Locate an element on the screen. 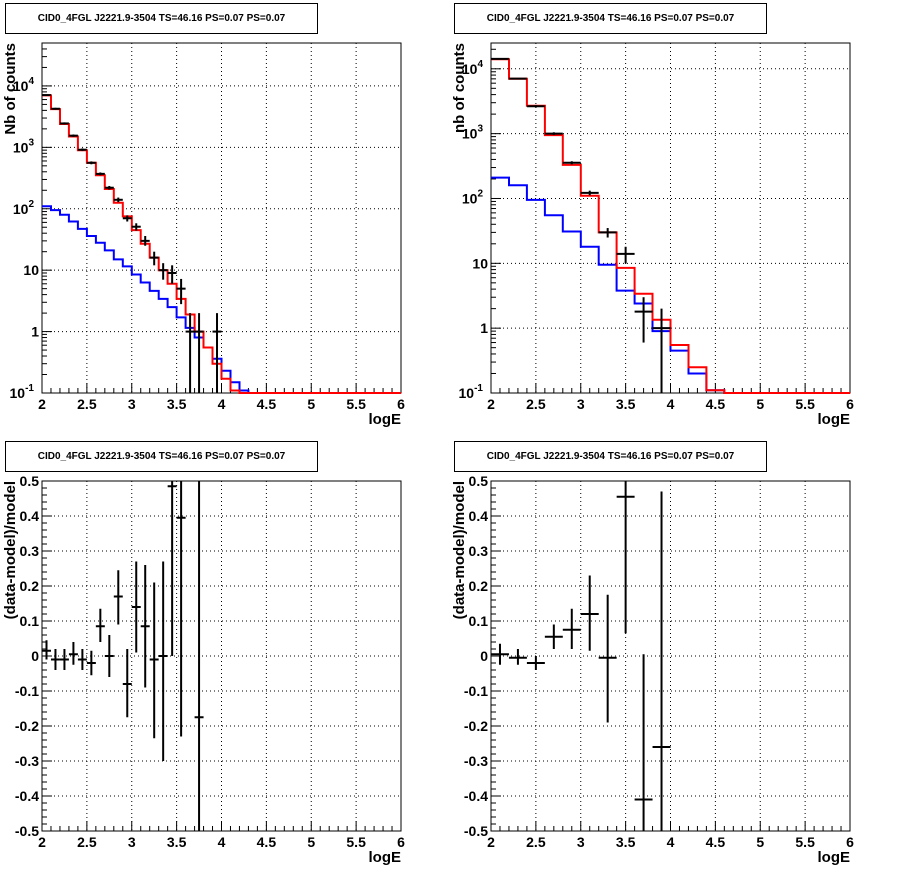 This screenshot has width=898, height=875. residual-points is located at coordinates (123, 656).